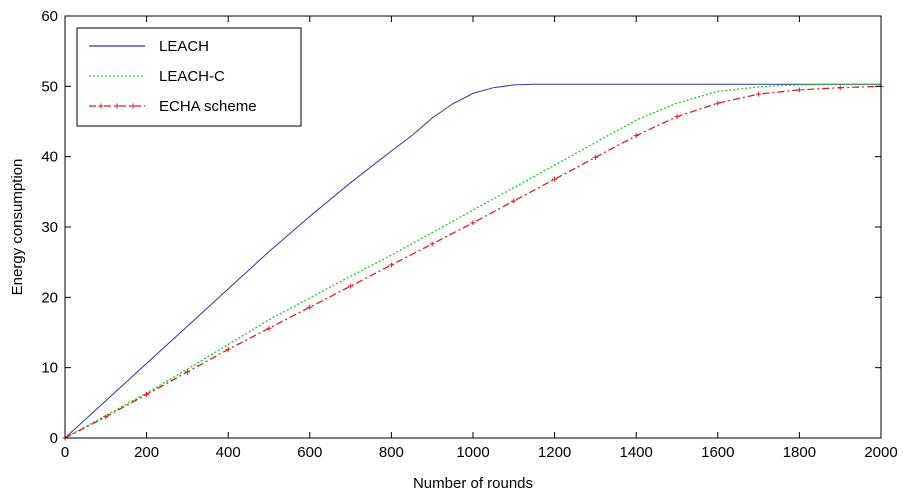 This screenshot has height=494, width=903. What do you see at coordinates (49, 297) in the screenshot?
I see `y-tick-label: 20` at bounding box center [49, 297].